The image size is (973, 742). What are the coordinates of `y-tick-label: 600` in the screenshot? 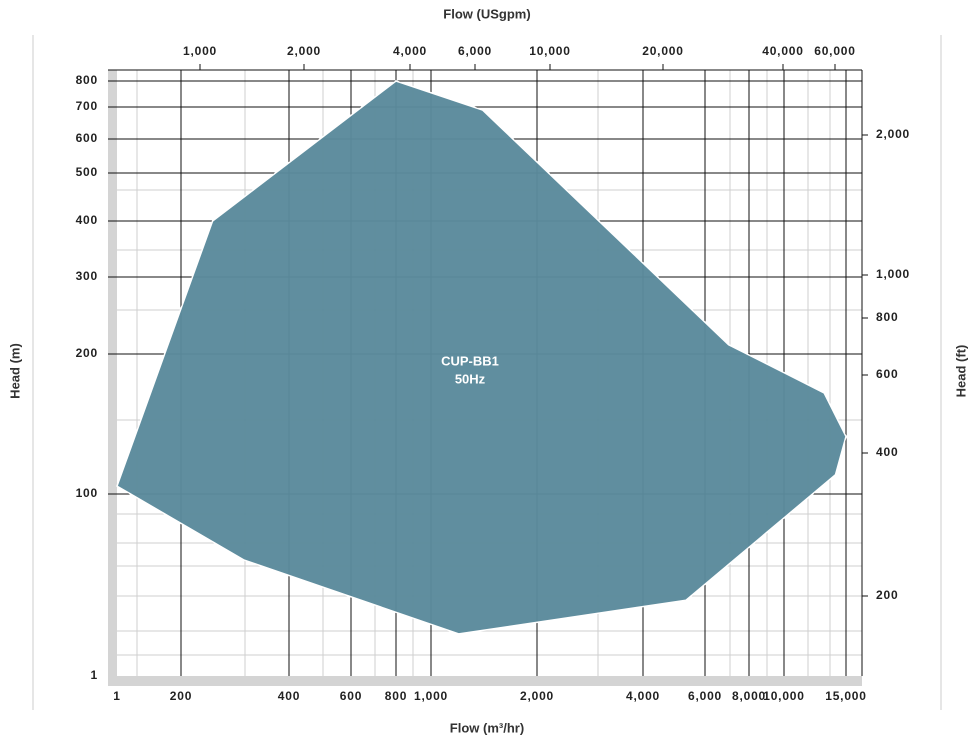 It's located at (87, 138).